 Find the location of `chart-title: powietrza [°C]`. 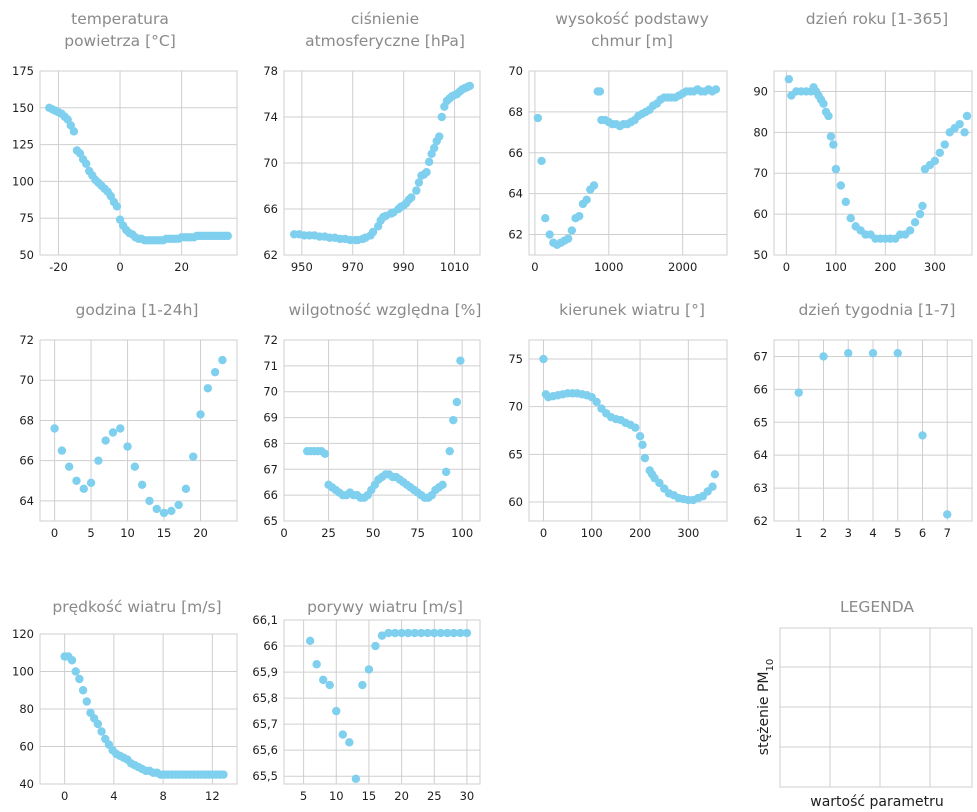

chart-title: powietrza [°C] is located at coordinates (120, 41).